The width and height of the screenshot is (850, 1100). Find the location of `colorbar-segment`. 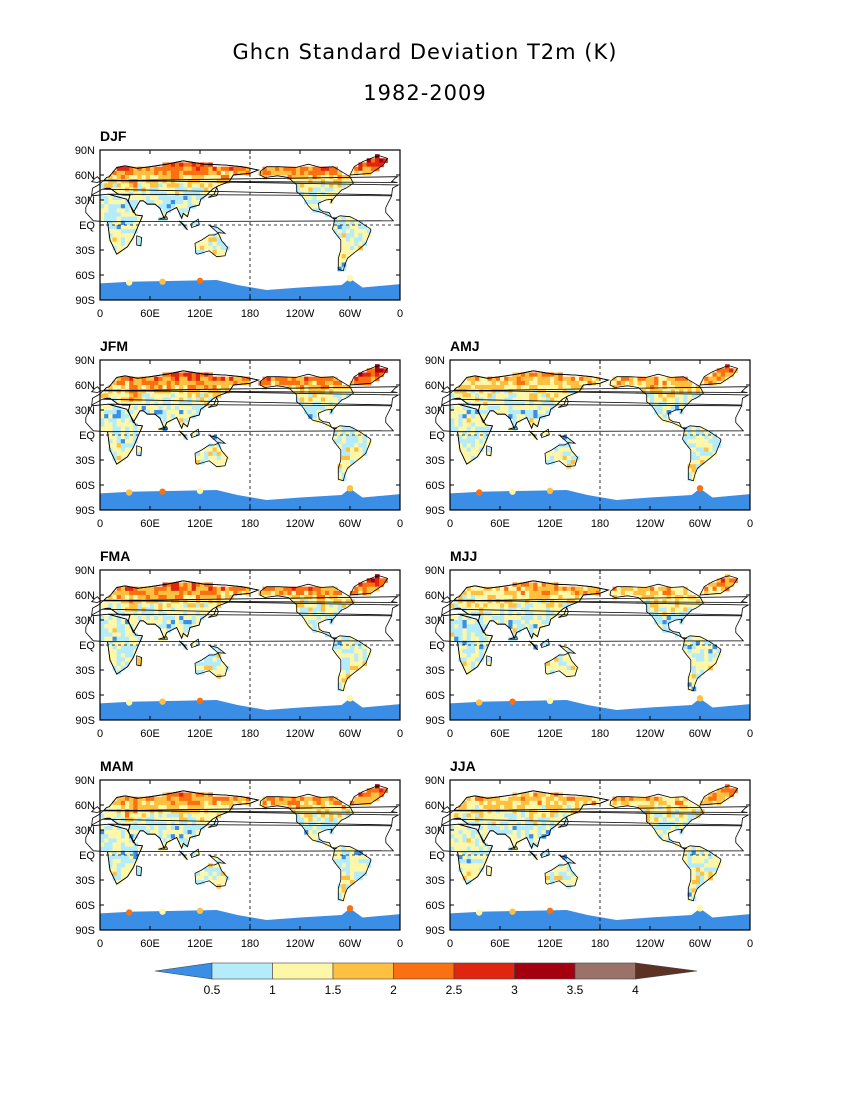

colorbar-segment is located at coordinates (484, 971).